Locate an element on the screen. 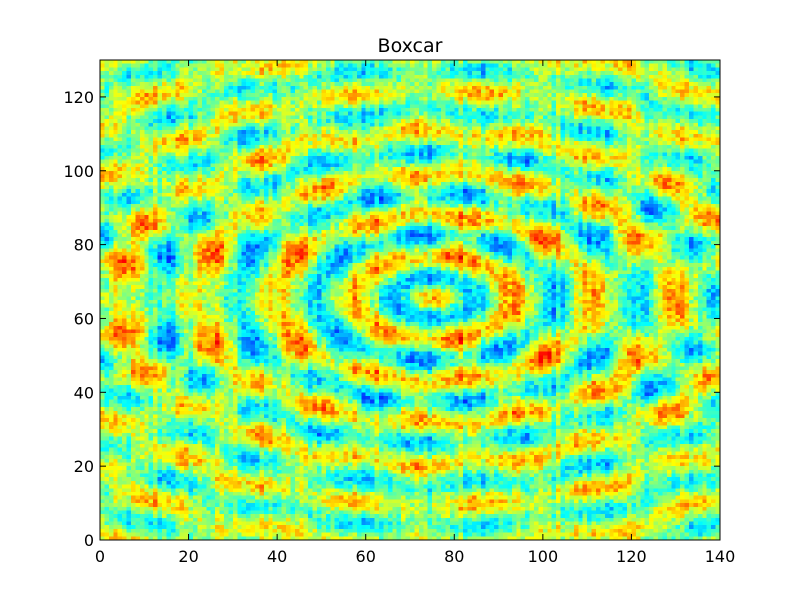  y-tick-label: 100 is located at coordinates (78, 171).